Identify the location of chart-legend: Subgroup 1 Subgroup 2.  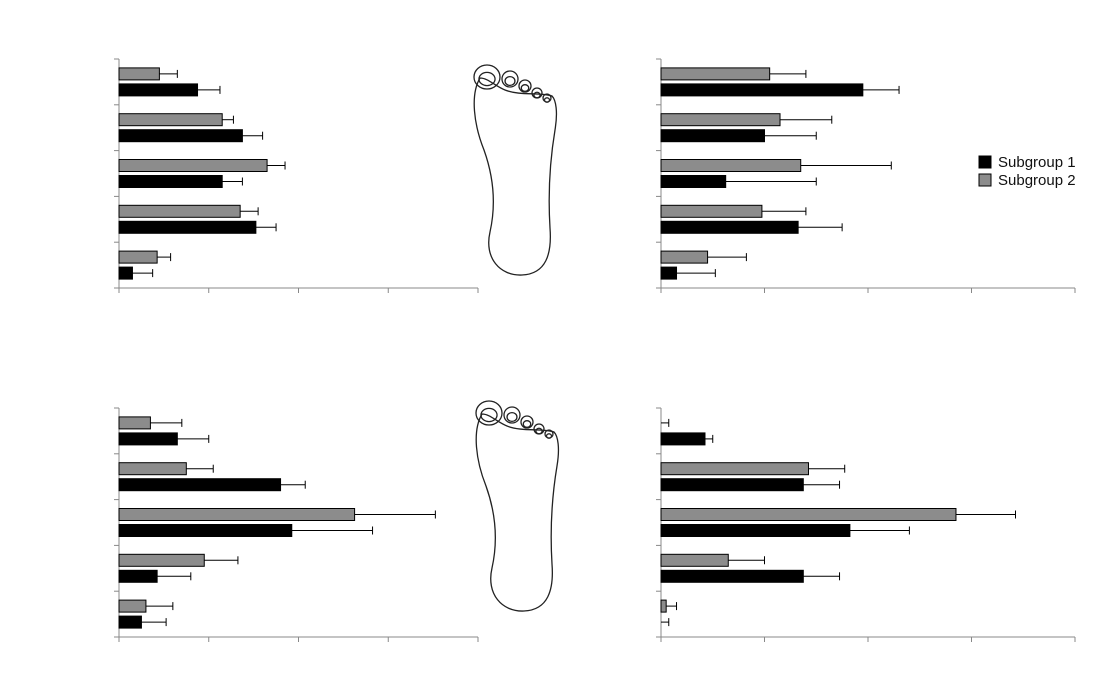
(1027, 171).